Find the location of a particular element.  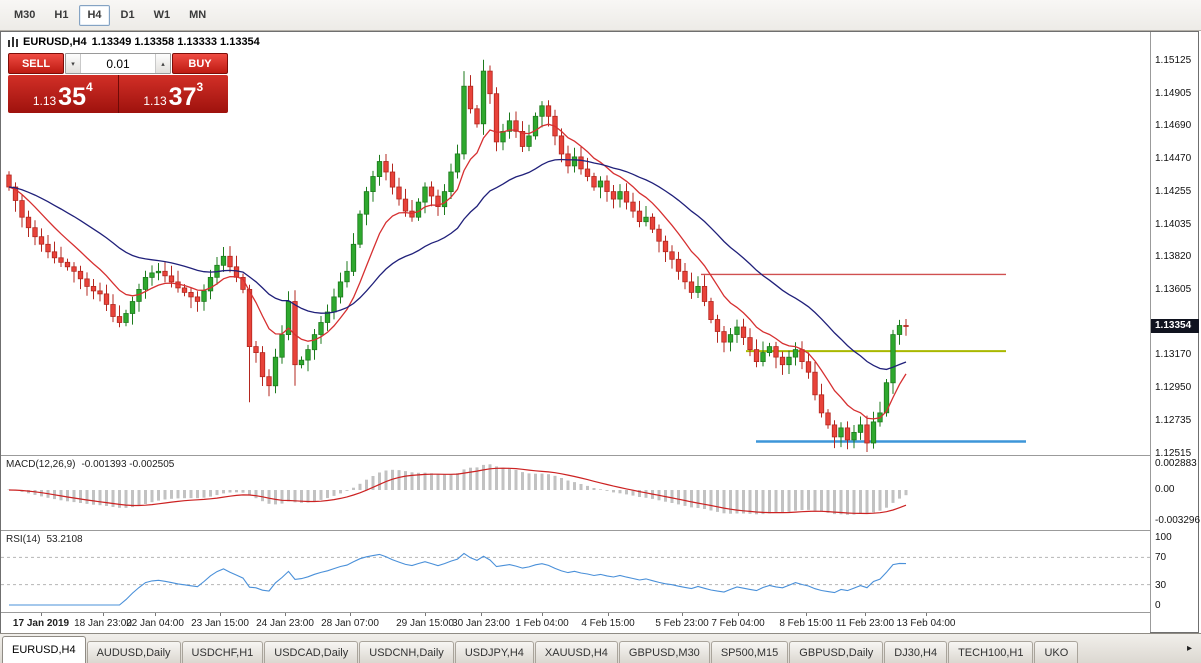

chart-ohlc-values: 1.13349 1.13358 1.13333 1.13354 is located at coordinates (175, 42).